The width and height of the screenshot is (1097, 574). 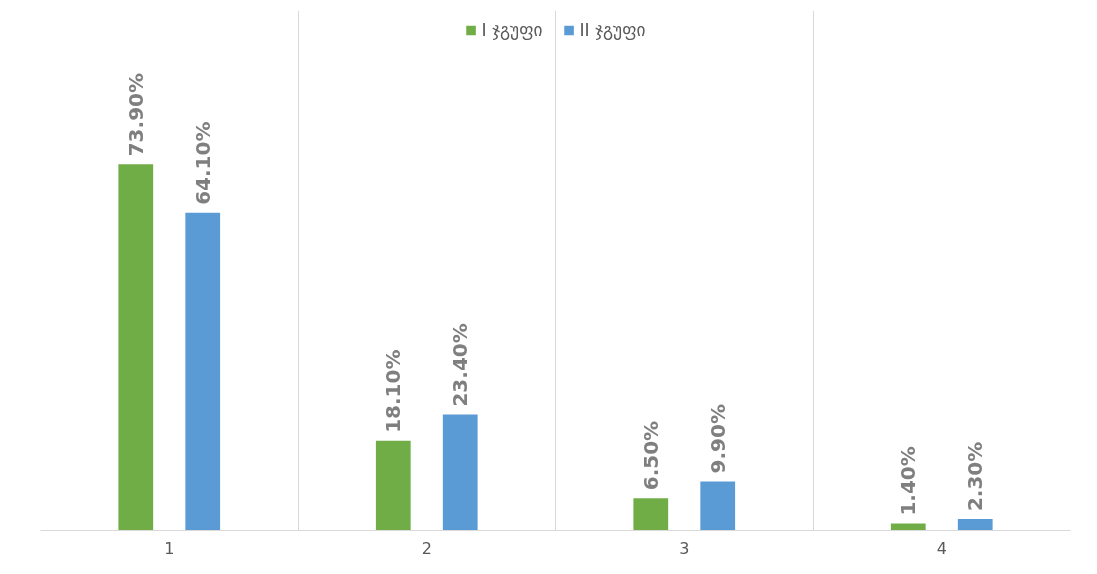 What do you see at coordinates (717, 439) in the screenshot?
I see `data-label: 9.90%` at bounding box center [717, 439].